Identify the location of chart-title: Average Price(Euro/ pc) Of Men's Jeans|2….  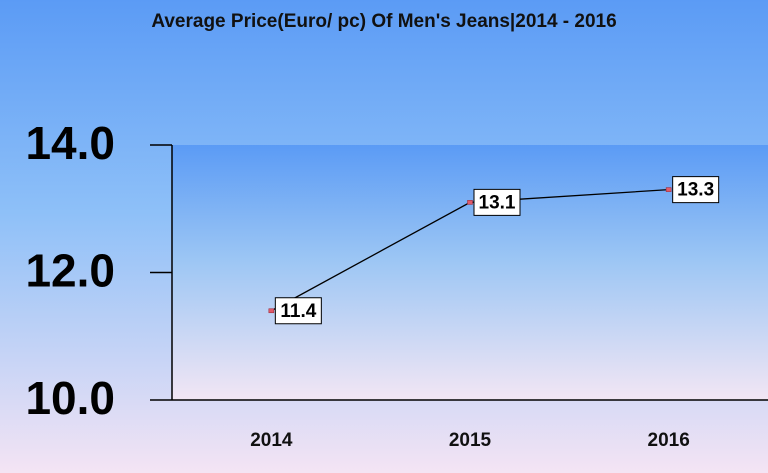
(383, 21).